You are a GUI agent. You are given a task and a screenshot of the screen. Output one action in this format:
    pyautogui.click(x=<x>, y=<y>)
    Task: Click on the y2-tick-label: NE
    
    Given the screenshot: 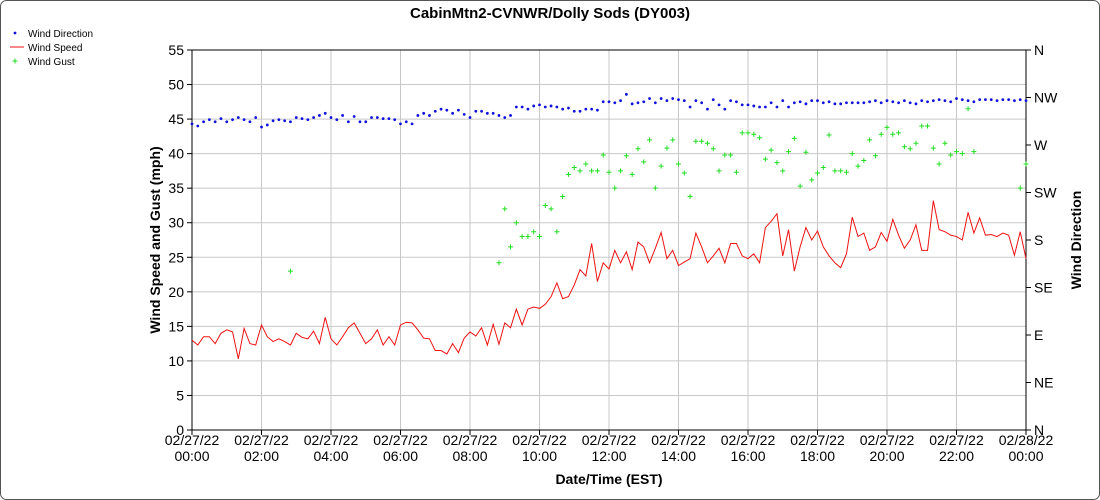 What is the action you would take?
    pyautogui.click(x=1043, y=383)
    